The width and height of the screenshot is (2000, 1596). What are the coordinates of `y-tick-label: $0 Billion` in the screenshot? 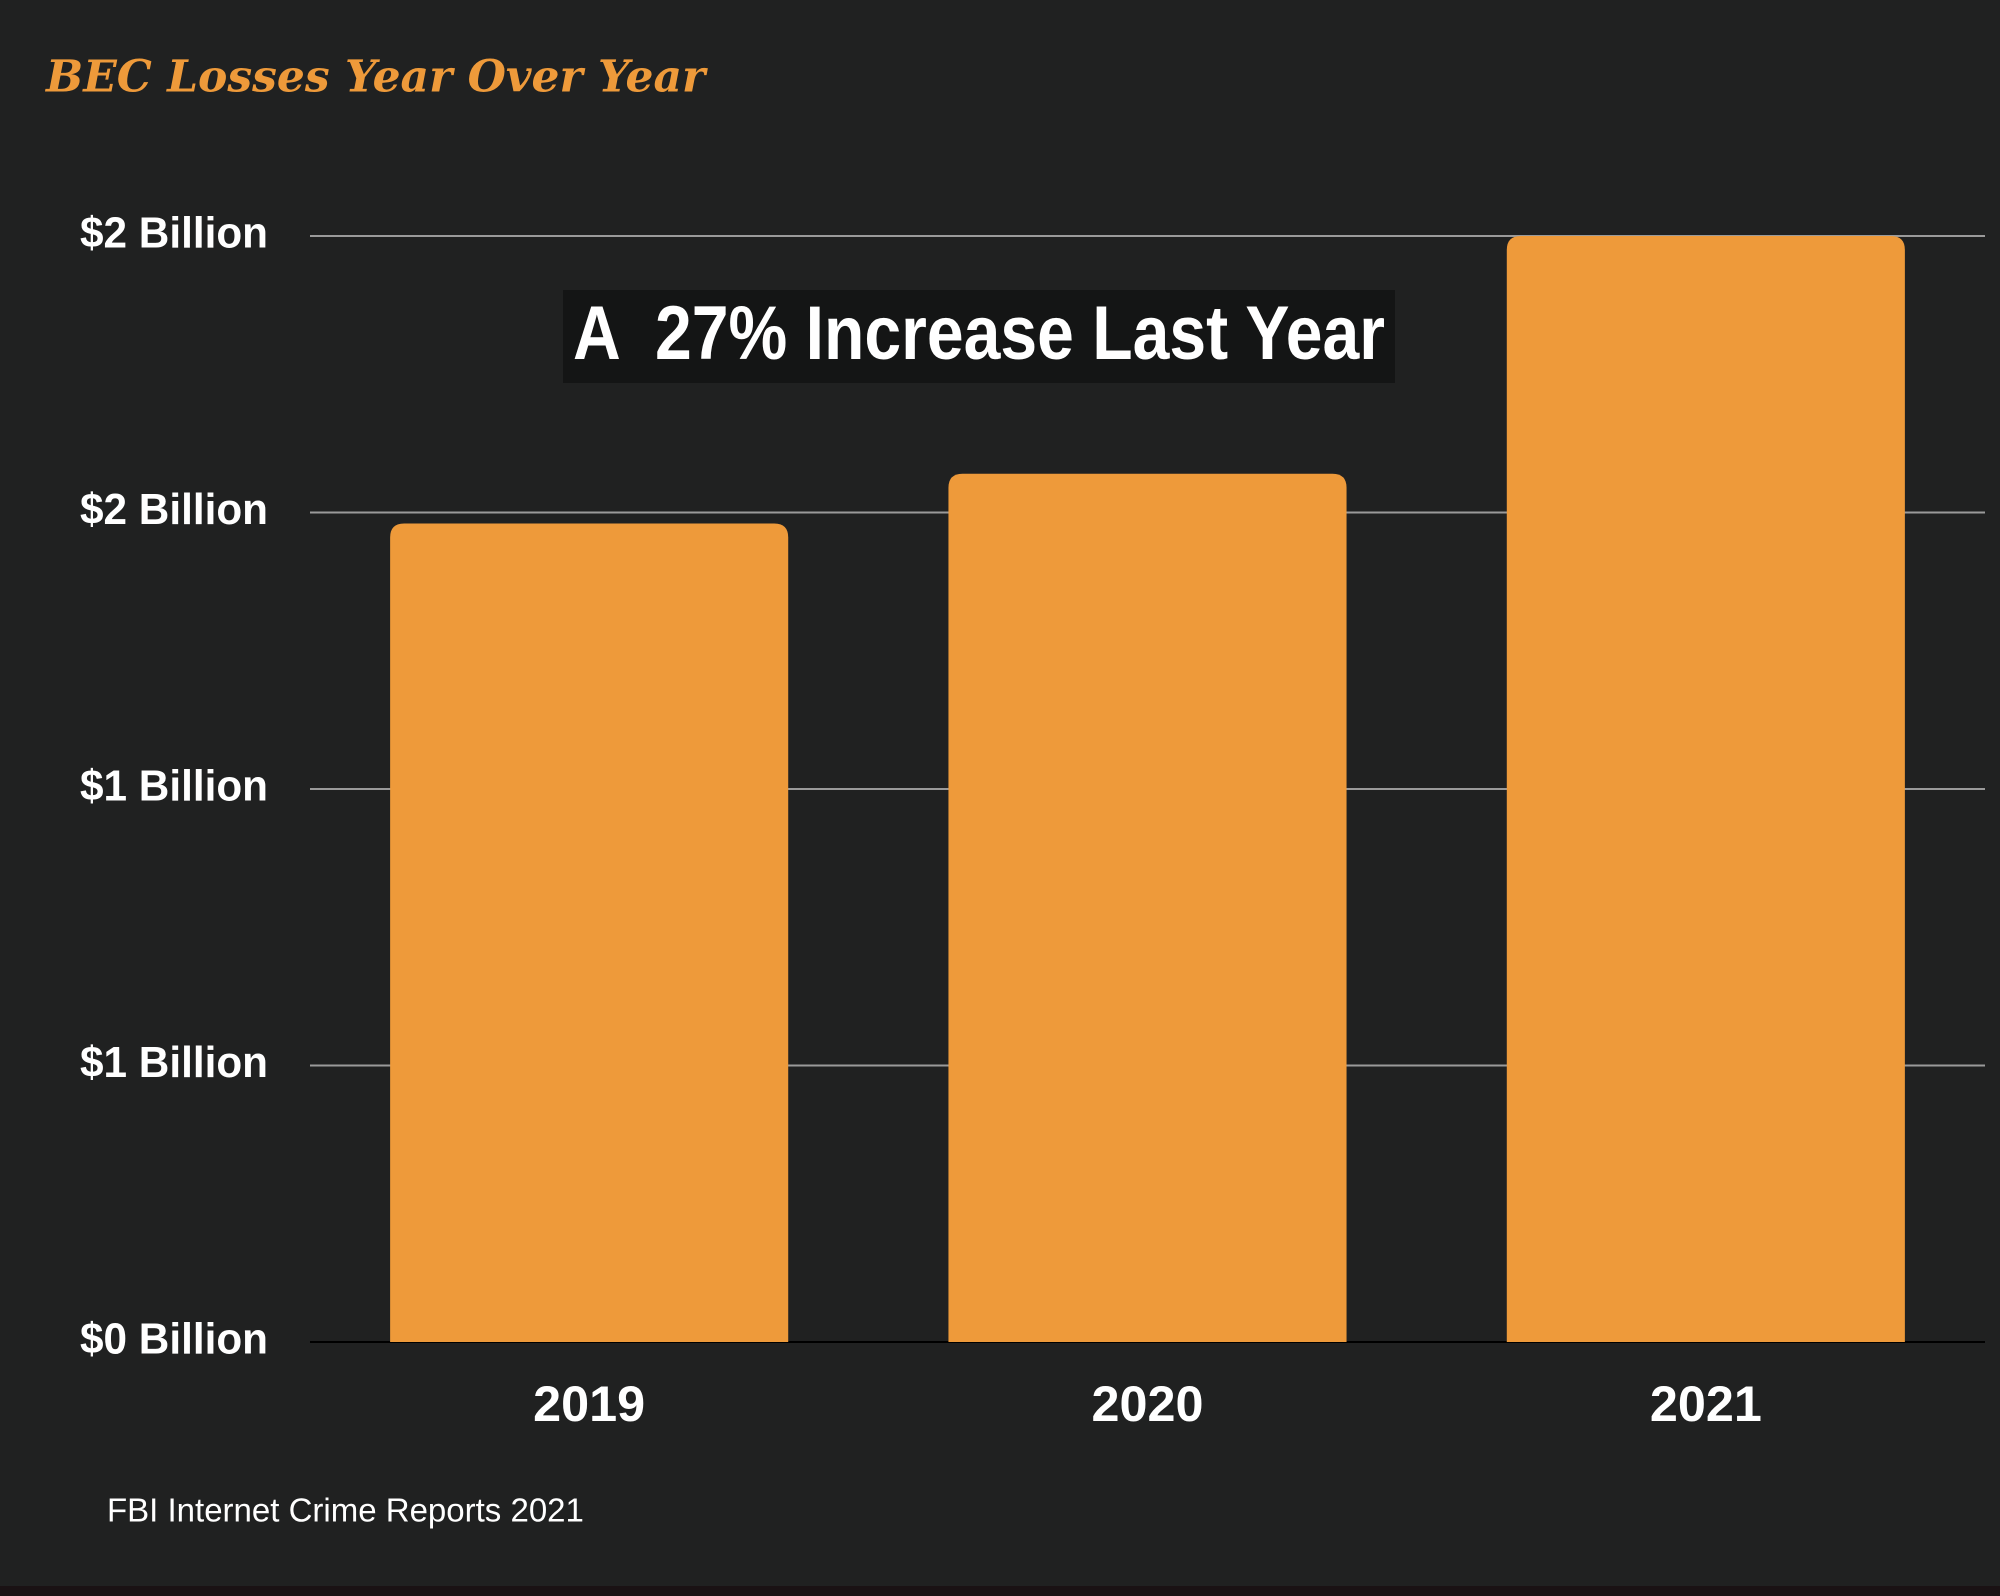 It's located at (174, 1339).